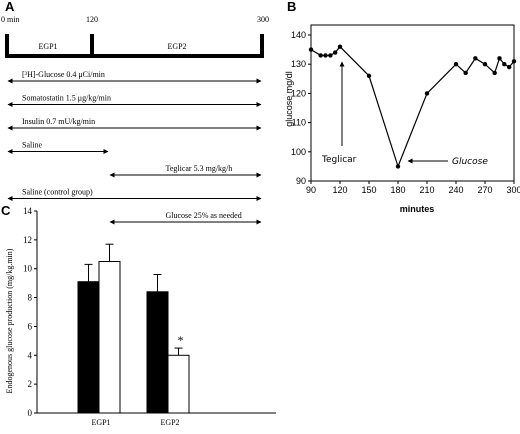  What do you see at coordinates (10, 19) in the screenshot?
I see `time-label-start: 0 min` at bounding box center [10, 19].